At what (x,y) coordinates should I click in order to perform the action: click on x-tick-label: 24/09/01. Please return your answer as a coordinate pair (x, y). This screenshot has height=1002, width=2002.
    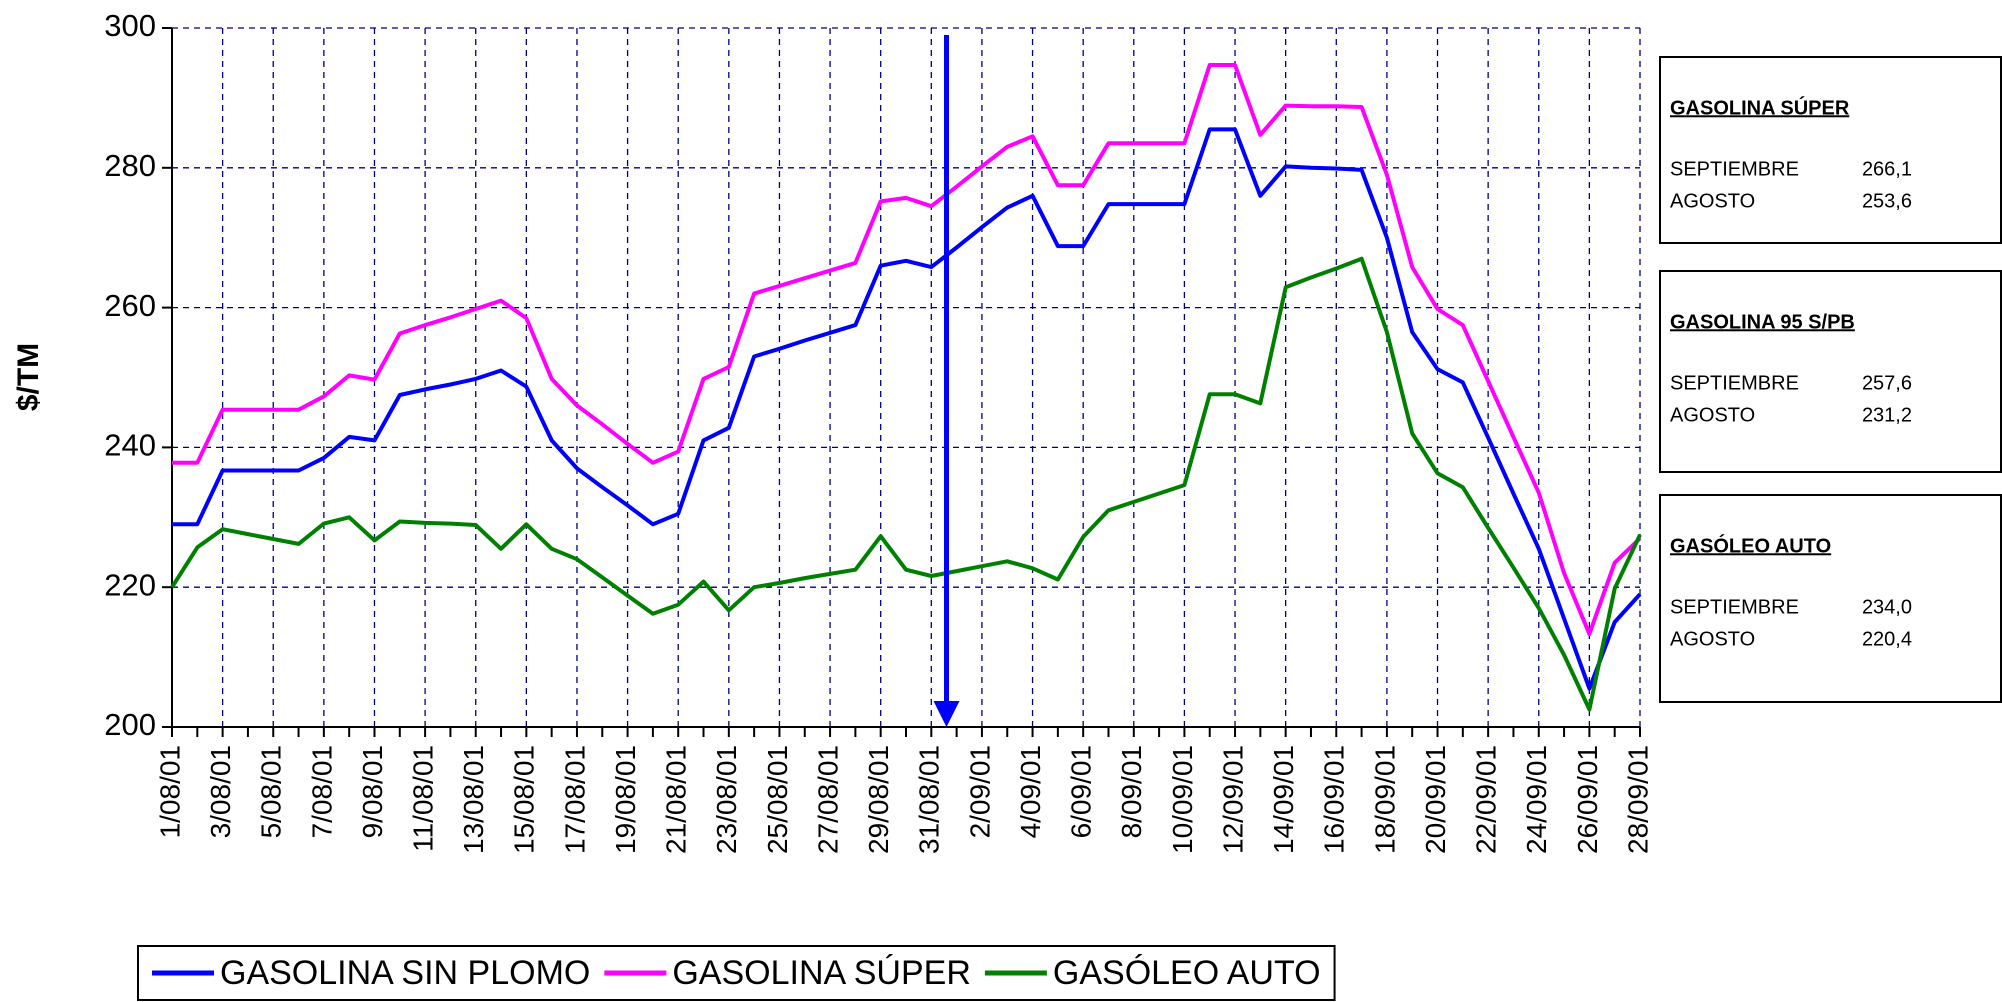
    Looking at the image, I should click on (1536, 799).